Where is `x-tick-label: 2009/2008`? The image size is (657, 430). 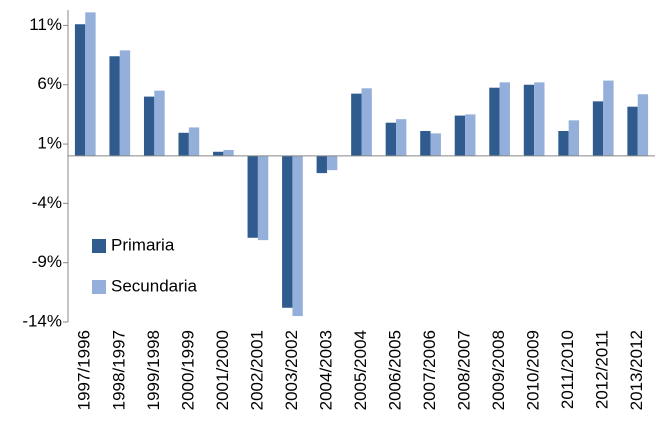
x-tick-label: 2009/2008 is located at coordinates (498, 370).